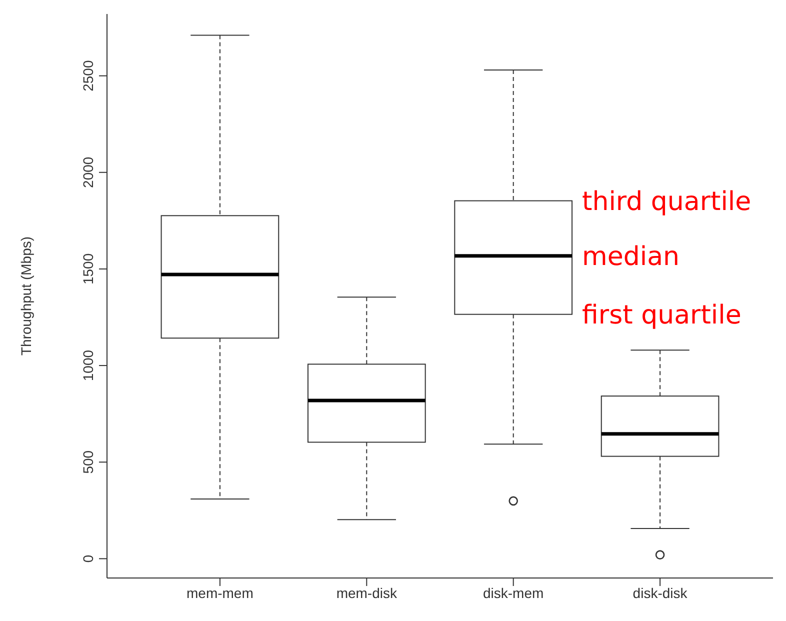  I want to click on y-tick-label: 1000, so click(88, 366).